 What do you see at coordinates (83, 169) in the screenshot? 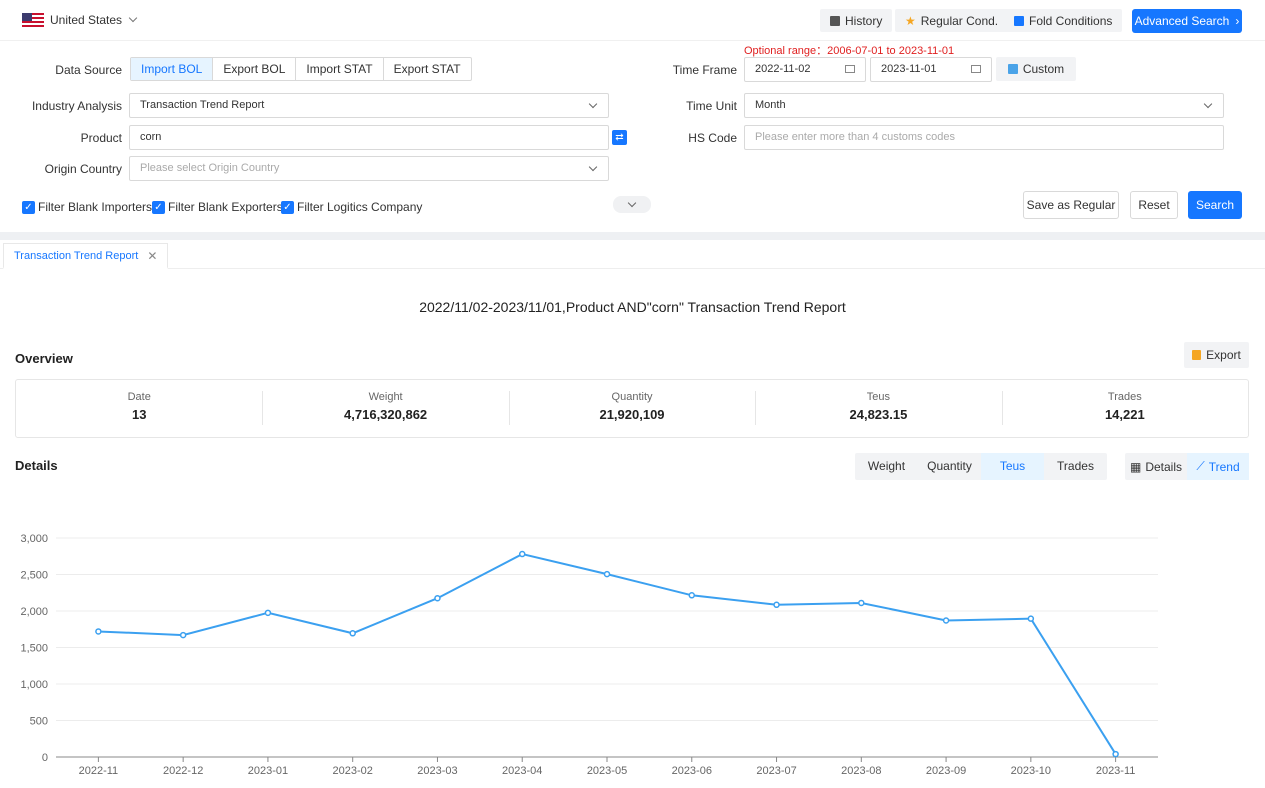
I see `origin-country-label: Origin Country` at bounding box center [83, 169].